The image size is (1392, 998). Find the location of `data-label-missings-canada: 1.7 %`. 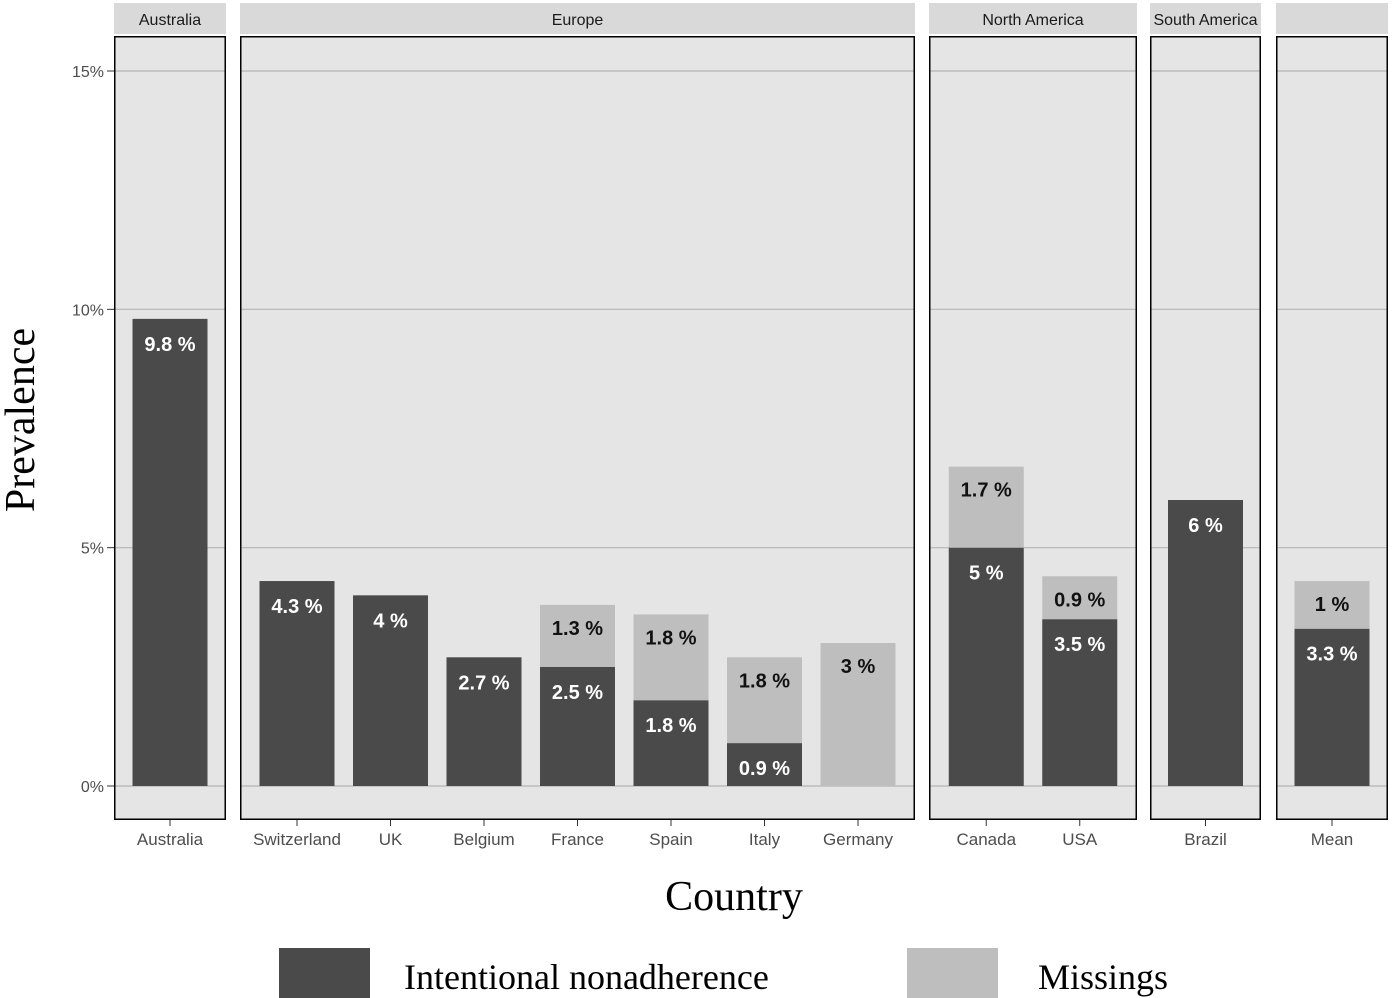

data-label-missings-canada: 1.7 % is located at coordinates (986, 491).